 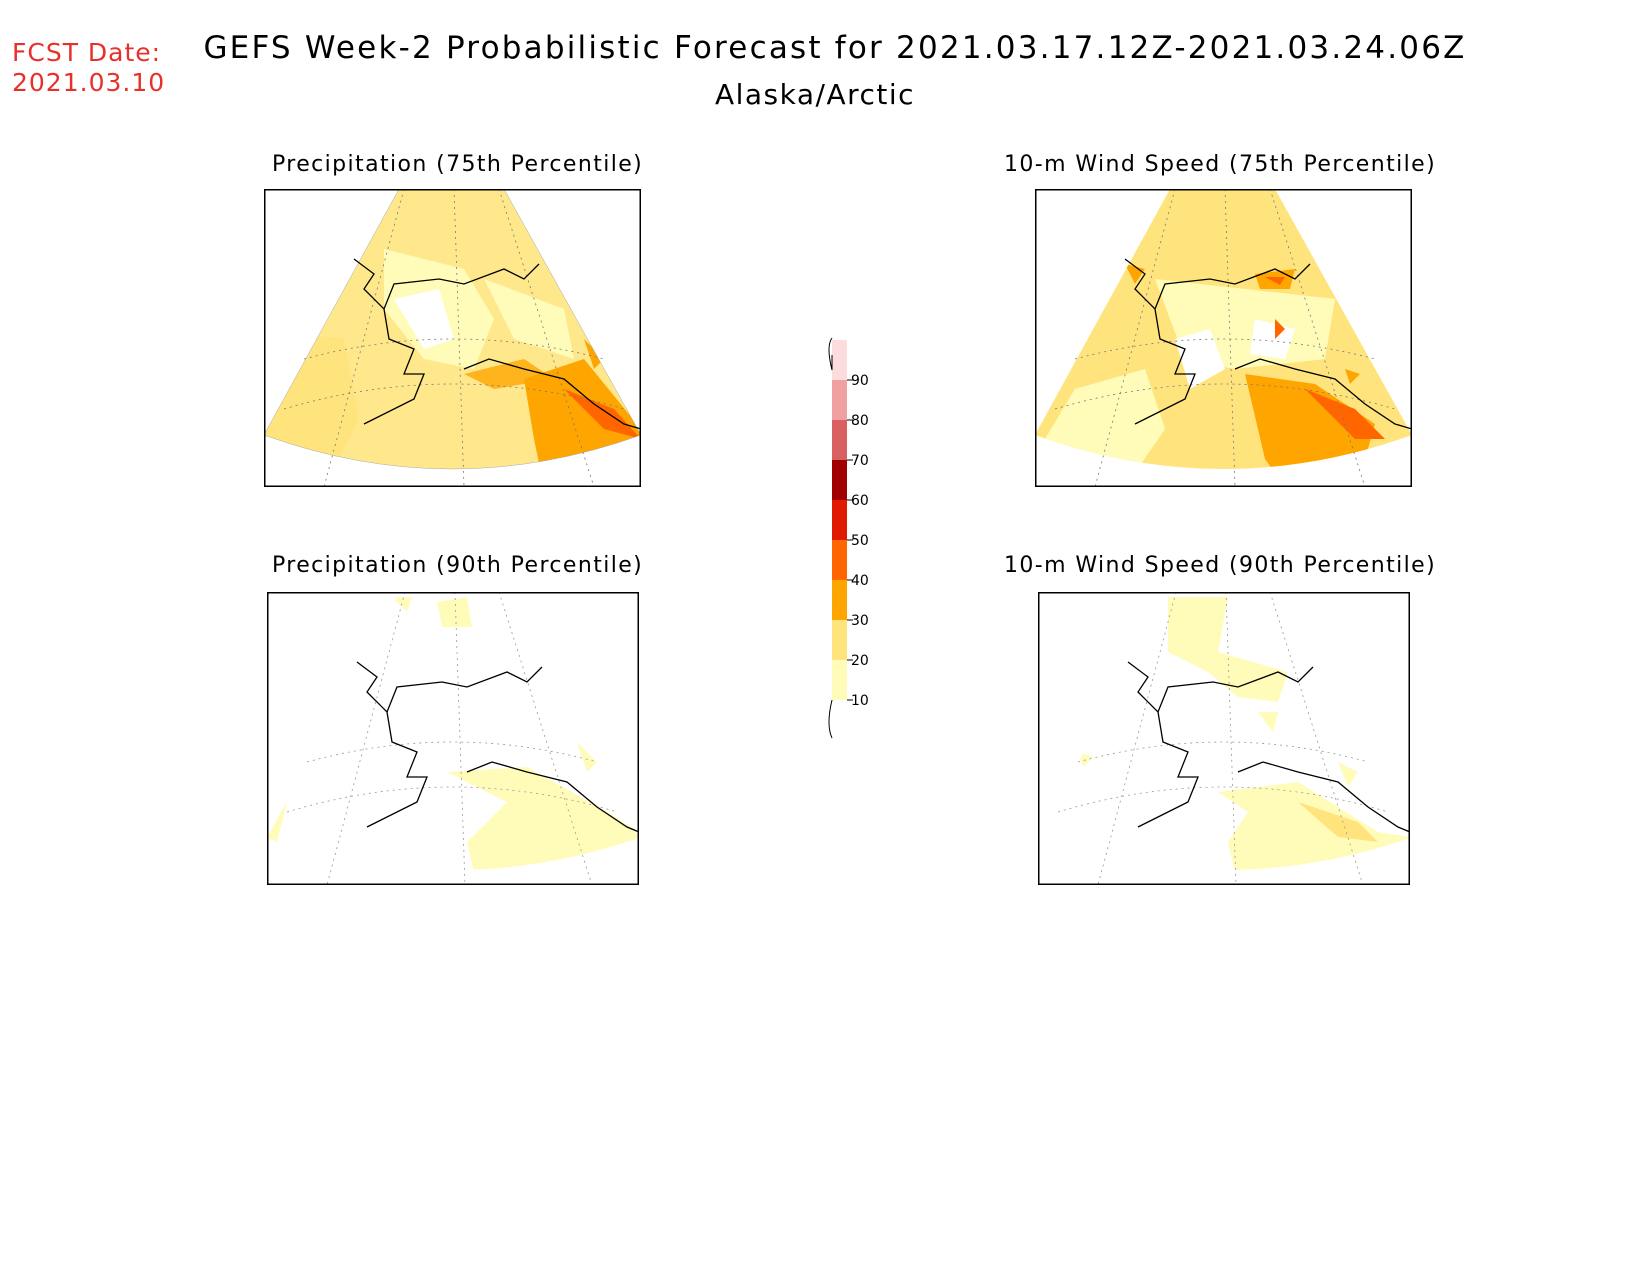 I want to click on panel-title-precip-75: Precipitation (75th Percentile), so click(x=458, y=164).